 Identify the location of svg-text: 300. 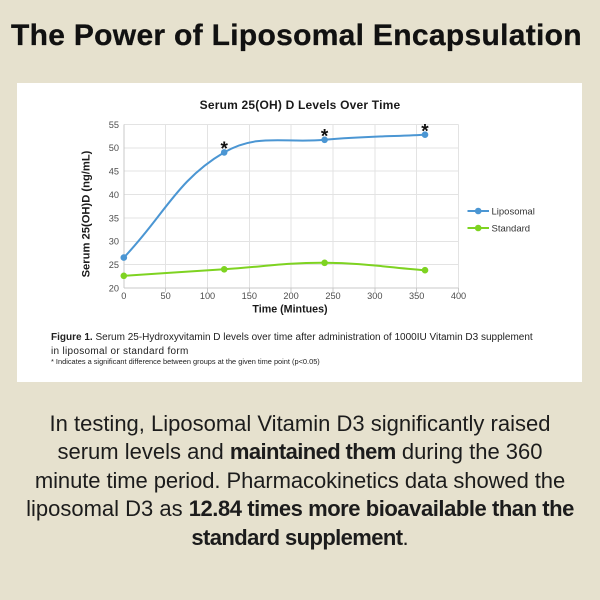
(374, 296).